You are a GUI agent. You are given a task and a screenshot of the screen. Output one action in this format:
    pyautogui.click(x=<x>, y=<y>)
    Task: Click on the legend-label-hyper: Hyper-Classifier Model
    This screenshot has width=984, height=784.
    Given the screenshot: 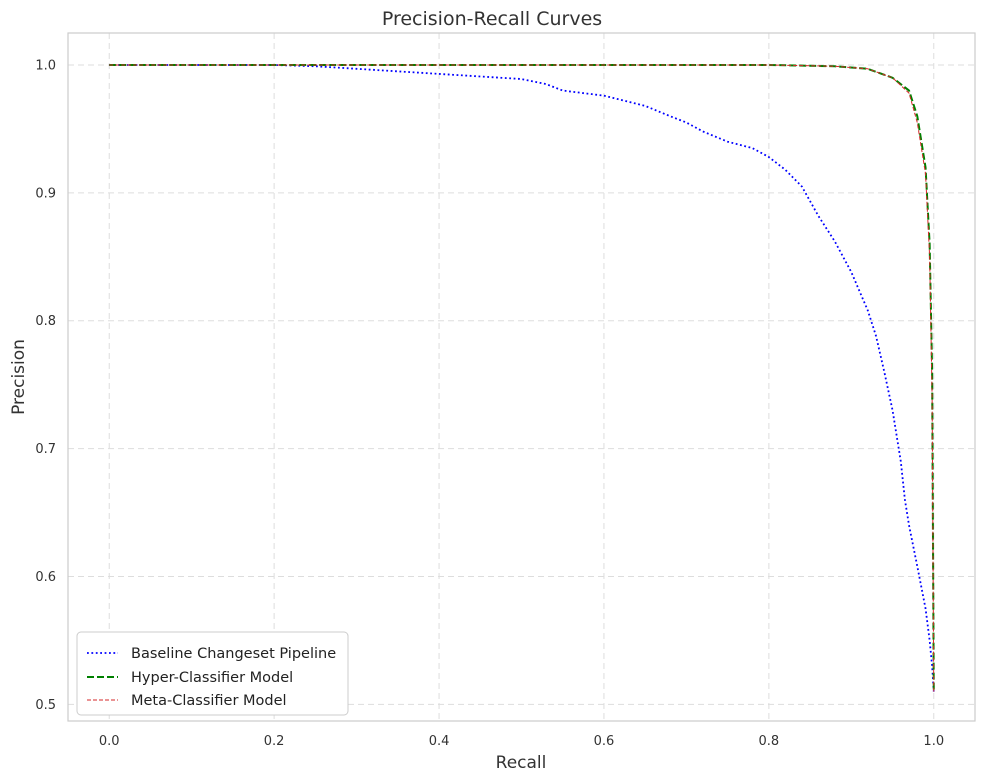 What is the action you would take?
    pyautogui.click(x=212, y=678)
    